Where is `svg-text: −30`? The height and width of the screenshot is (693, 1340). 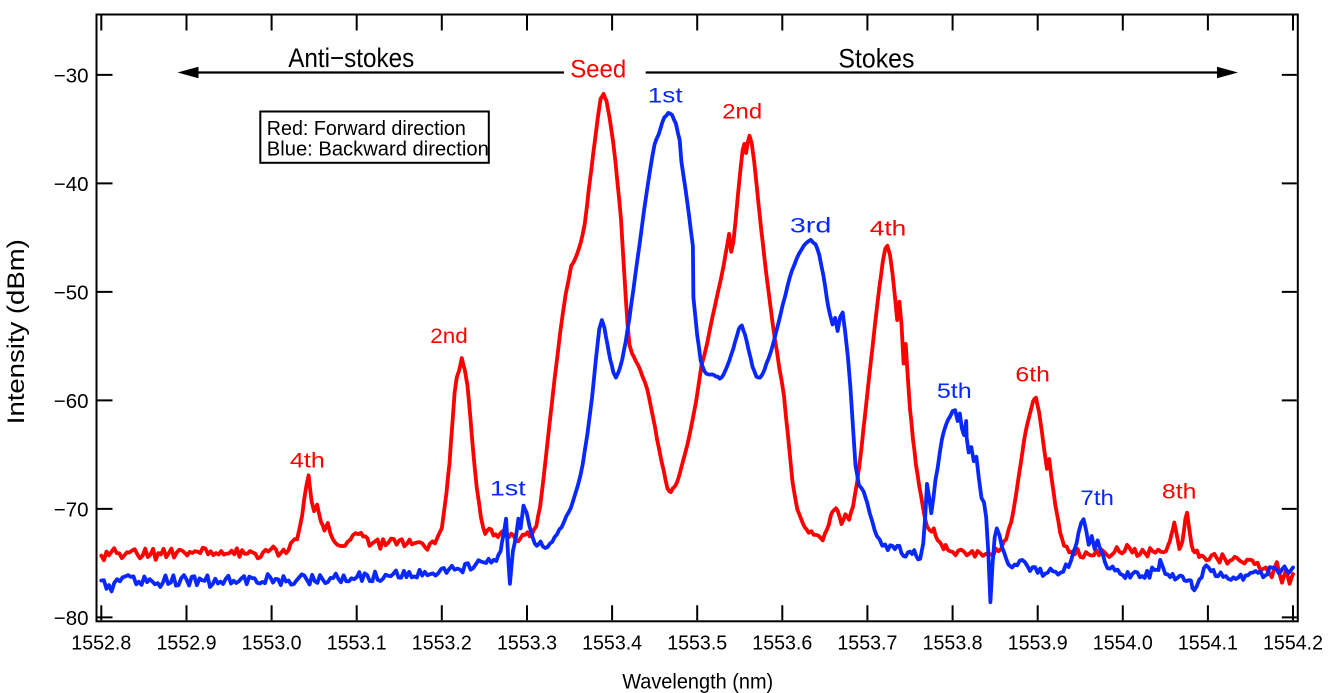
svg-text: −30 is located at coordinates (71, 76).